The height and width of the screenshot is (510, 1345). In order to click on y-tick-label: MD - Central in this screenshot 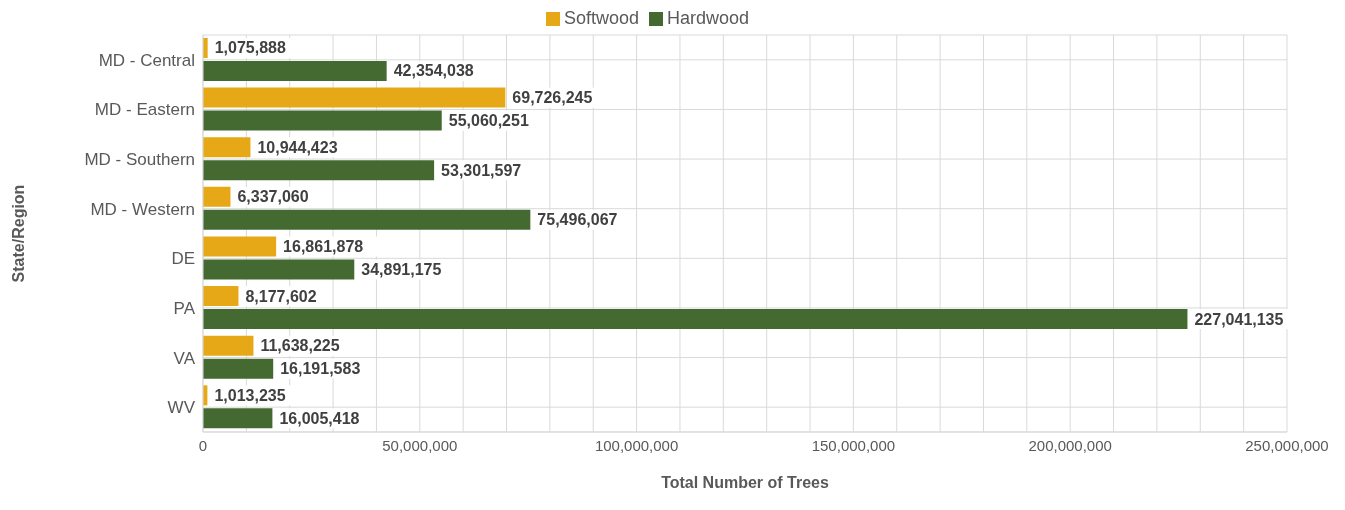, I will do `click(146, 60)`.